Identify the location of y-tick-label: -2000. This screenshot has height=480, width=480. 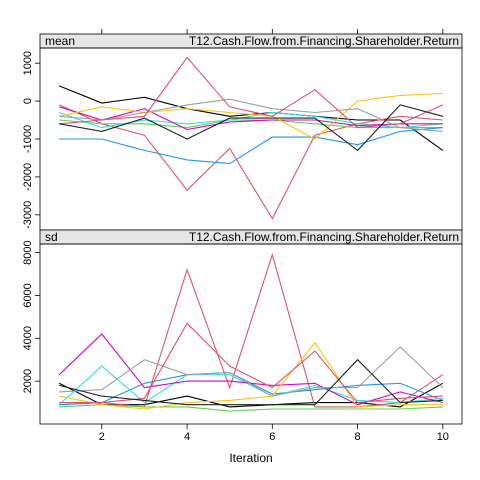
(28, 177).